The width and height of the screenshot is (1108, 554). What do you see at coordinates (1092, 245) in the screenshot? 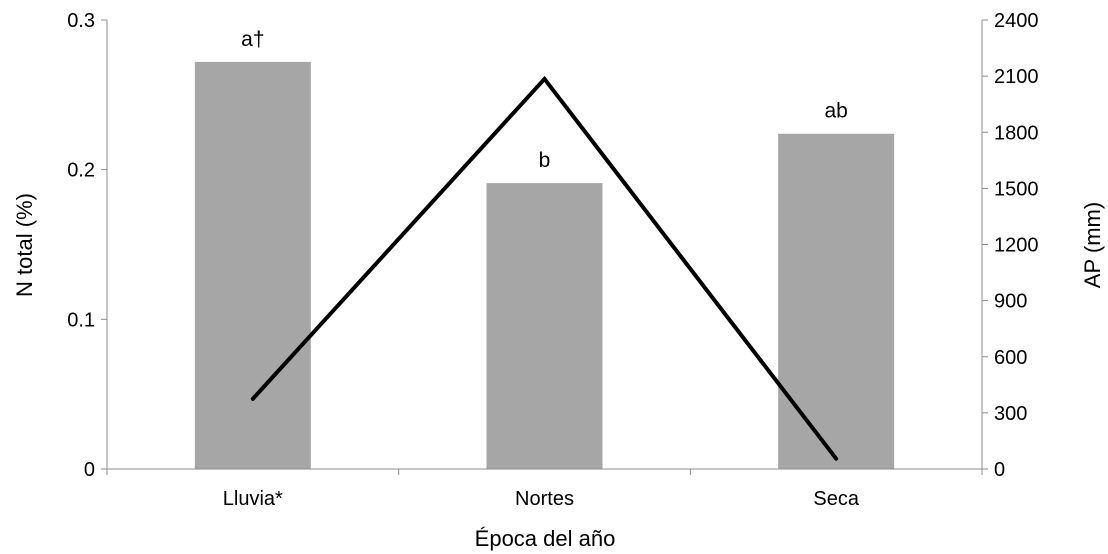
I see `right-y-axis-title: AP (mm)` at bounding box center [1092, 245].